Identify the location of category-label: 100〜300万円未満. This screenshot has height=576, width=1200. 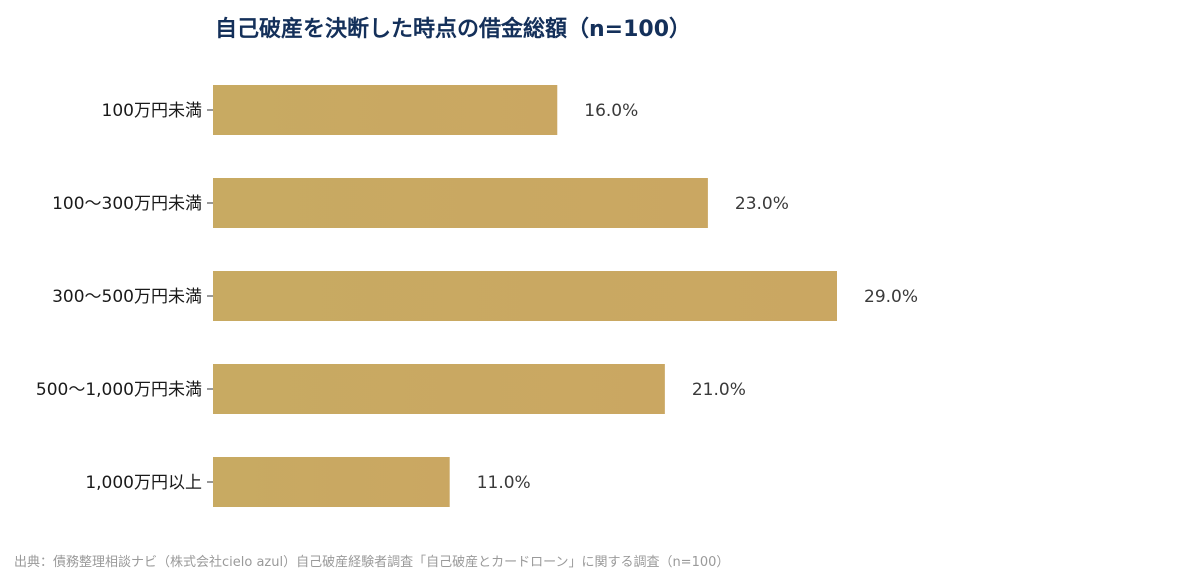
(127, 204).